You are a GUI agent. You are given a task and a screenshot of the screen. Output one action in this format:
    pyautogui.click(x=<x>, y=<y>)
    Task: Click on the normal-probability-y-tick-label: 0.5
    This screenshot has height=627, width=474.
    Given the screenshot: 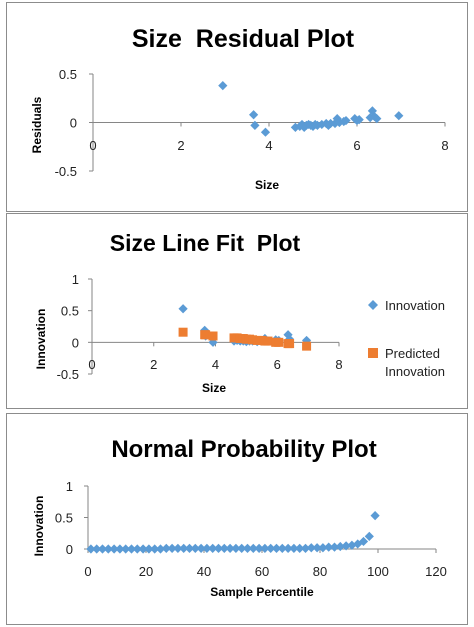 What is the action you would take?
    pyautogui.click(x=64, y=518)
    